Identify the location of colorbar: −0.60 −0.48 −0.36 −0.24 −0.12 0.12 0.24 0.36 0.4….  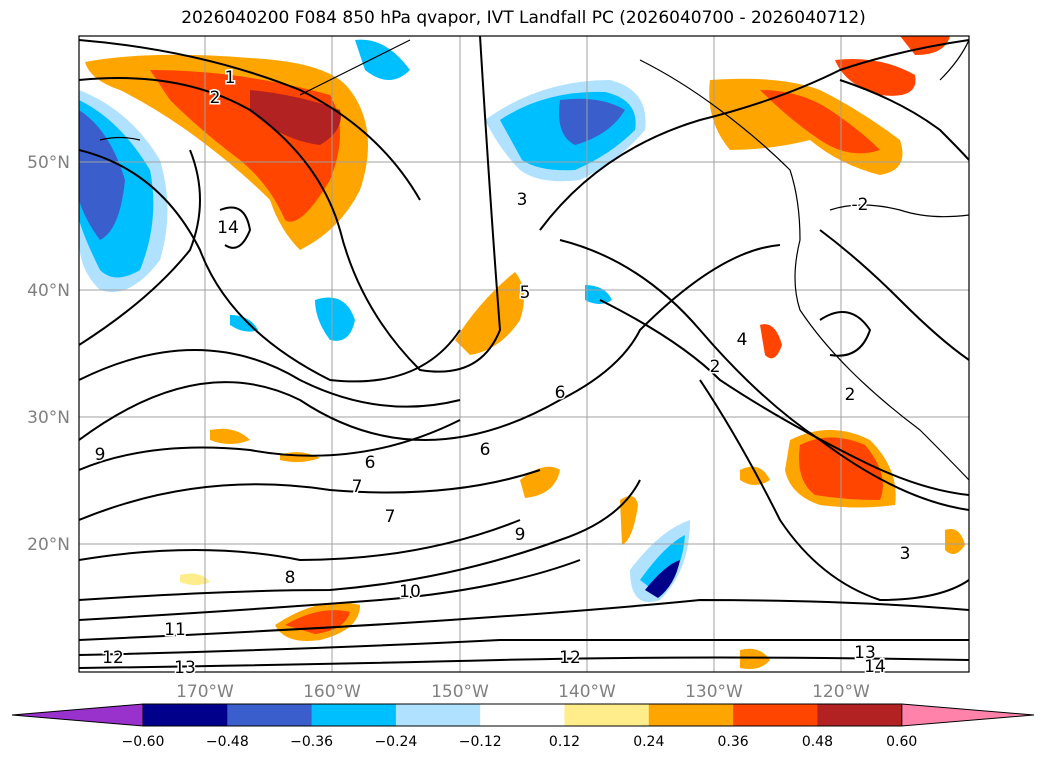
(523, 726).